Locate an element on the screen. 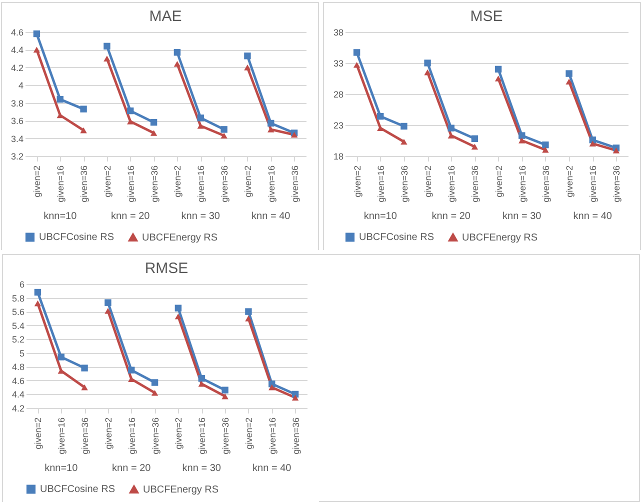 The height and width of the screenshot is (504, 642). y-tick-label: 4.8 is located at coordinates (18, 367).